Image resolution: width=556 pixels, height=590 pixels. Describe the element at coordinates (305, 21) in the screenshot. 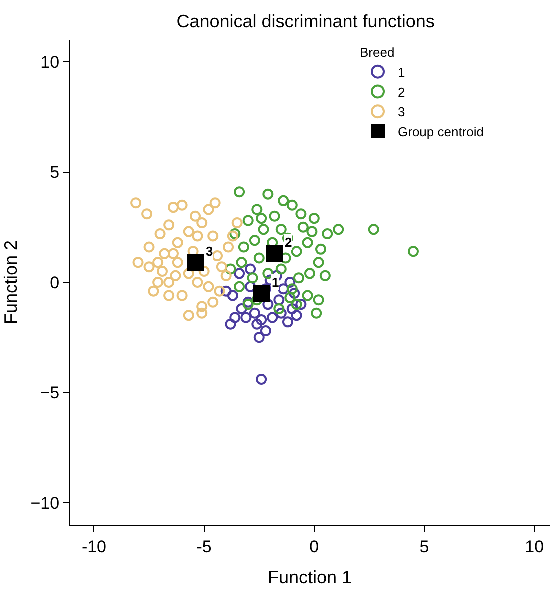

I see `chart-title: Canonical discriminant functions` at that location.